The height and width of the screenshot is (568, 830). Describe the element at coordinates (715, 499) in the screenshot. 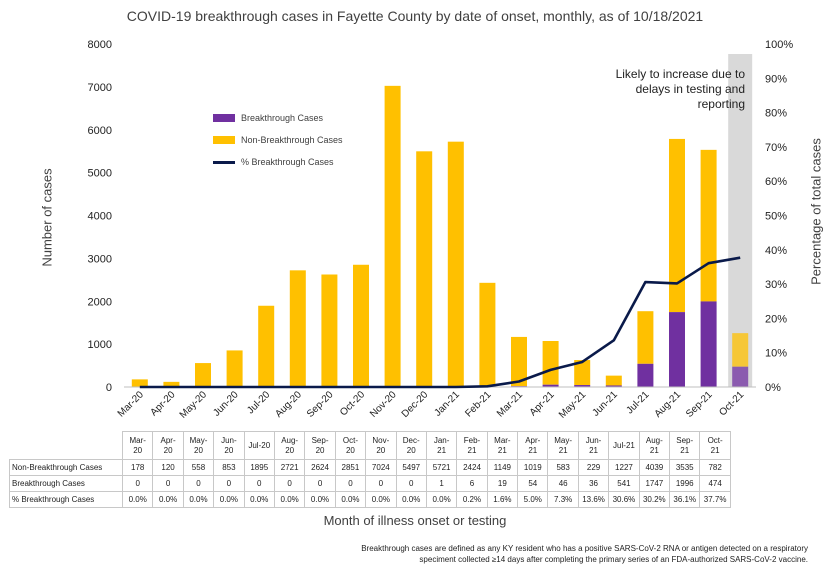

I see `table-cell: 37.7%` at that location.